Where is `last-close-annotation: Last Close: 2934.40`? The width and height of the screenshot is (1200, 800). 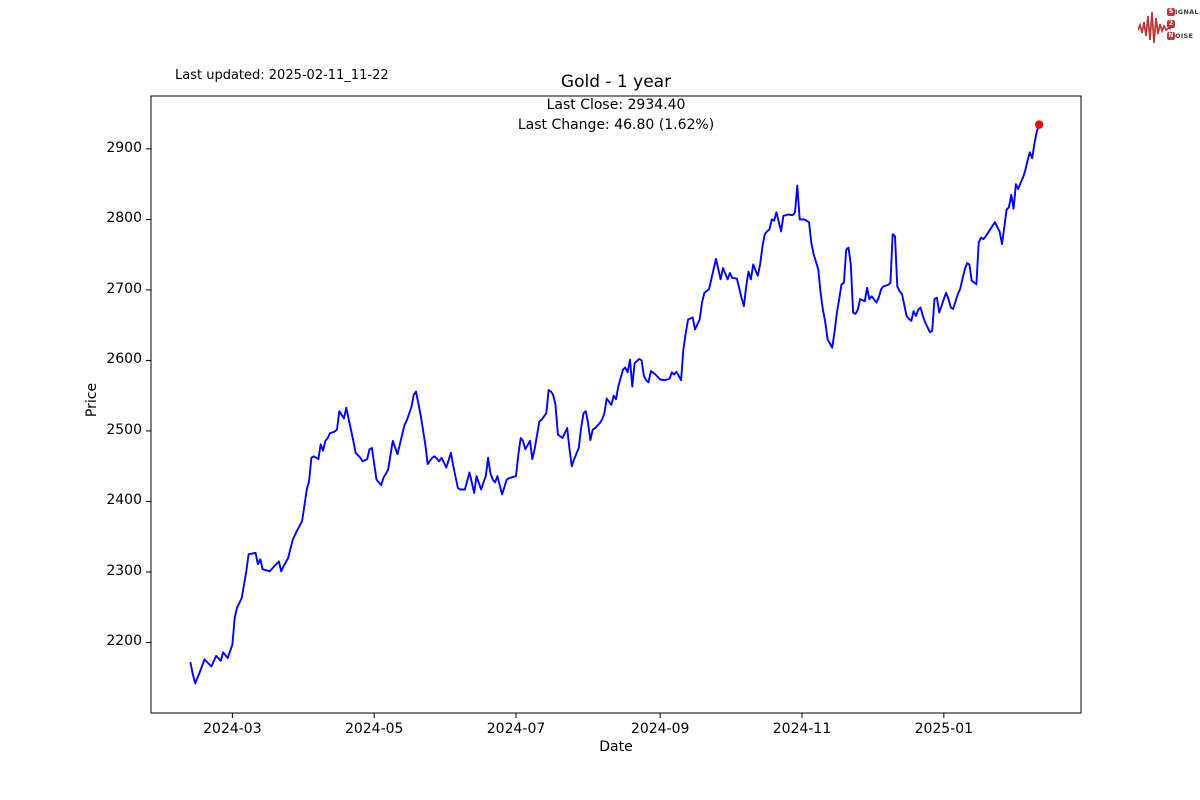
last-close-annotation: Last Close: 2934.40 is located at coordinates (616, 105).